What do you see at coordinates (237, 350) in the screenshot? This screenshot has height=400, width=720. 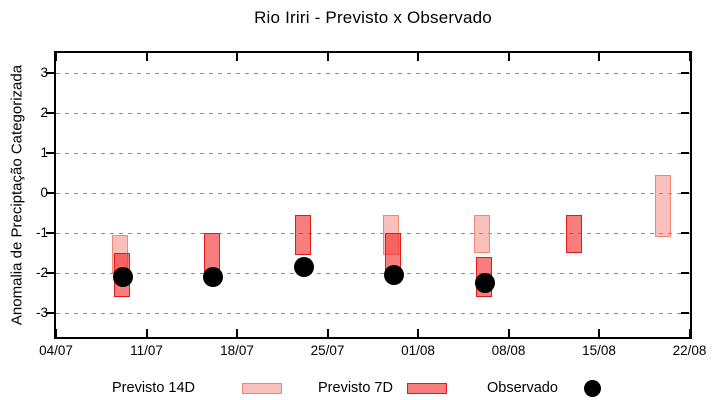 I see `x-tick-label: 18/07` at bounding box center [237, 350].